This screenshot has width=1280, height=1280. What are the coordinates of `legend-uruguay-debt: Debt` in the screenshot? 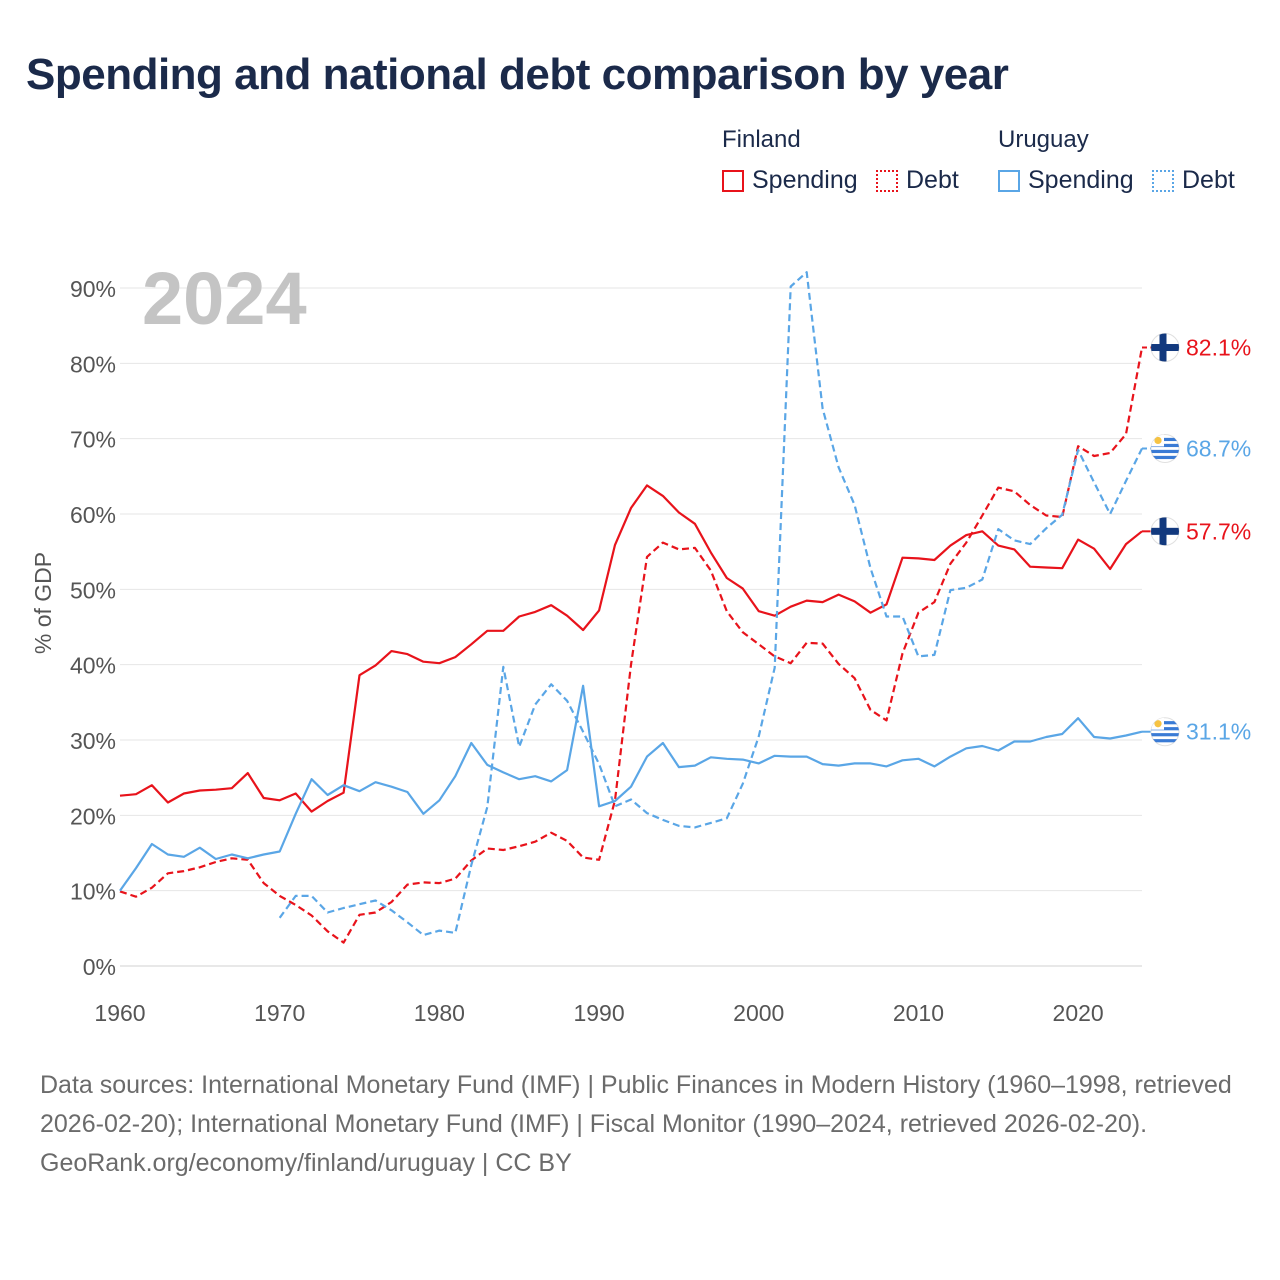 It's located at (1193, 180).